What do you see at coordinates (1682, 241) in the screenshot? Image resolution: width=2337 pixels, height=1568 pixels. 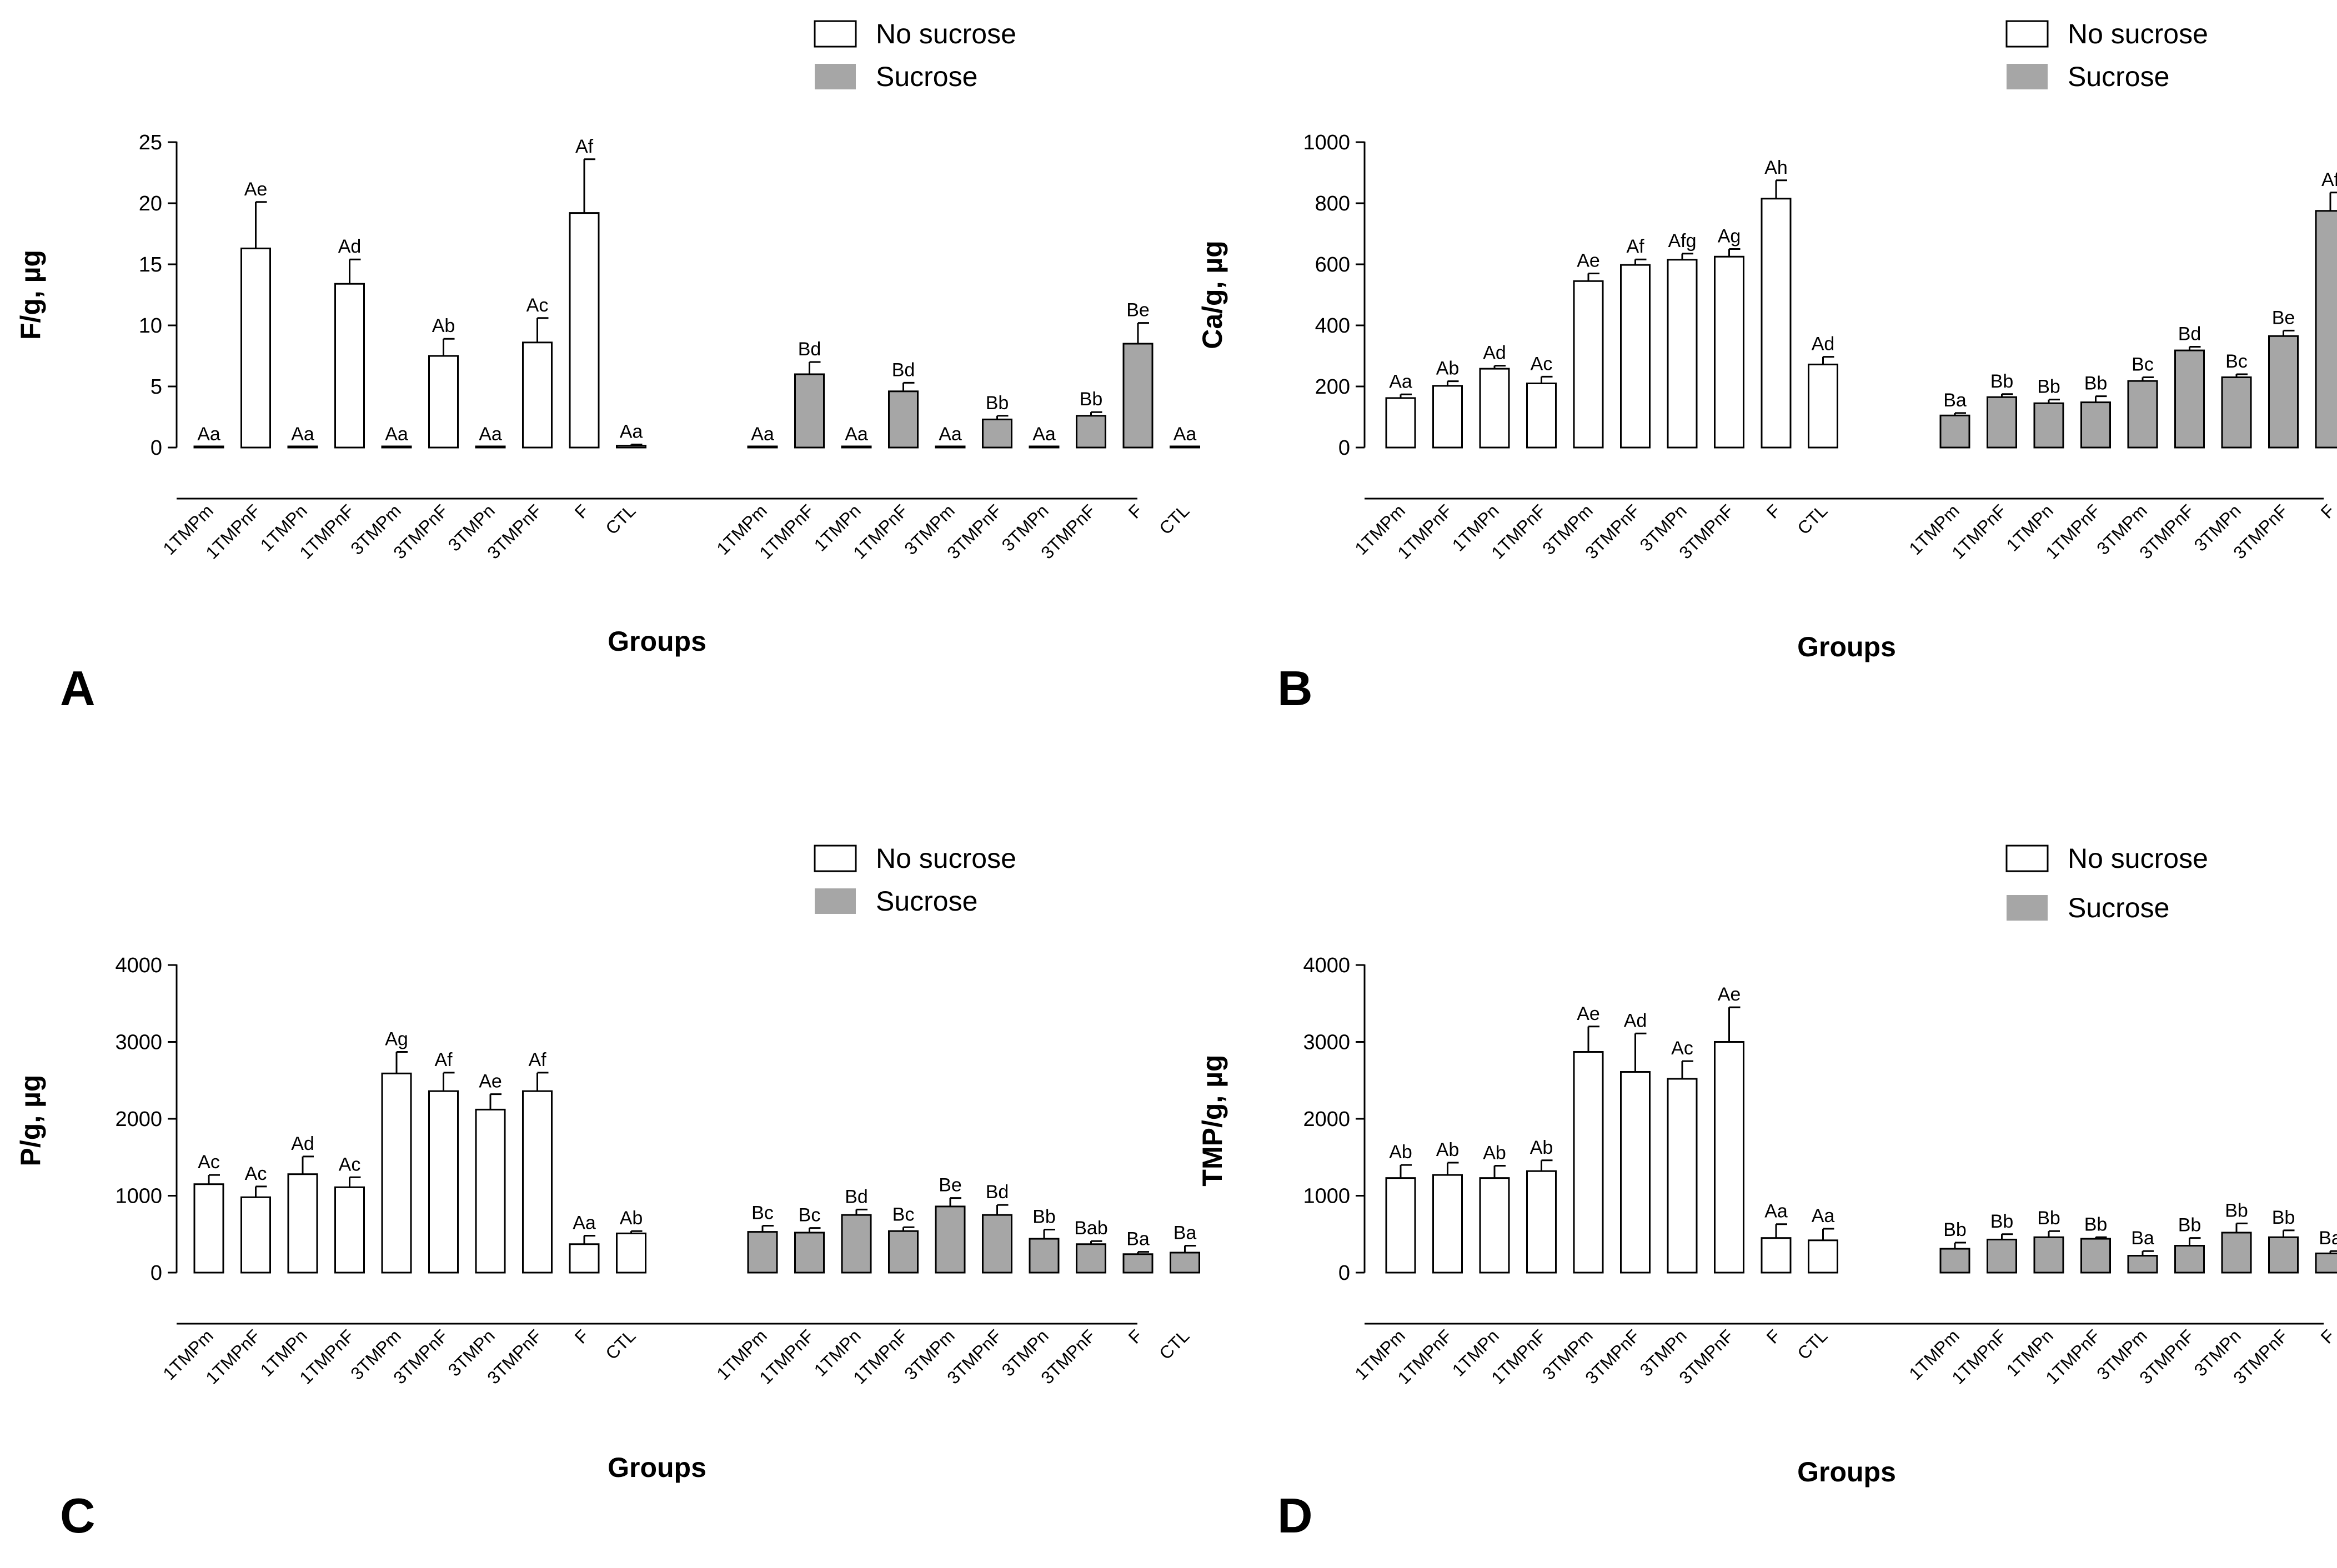 I see `data-label: Afg` at bounding box center [1682, 241].